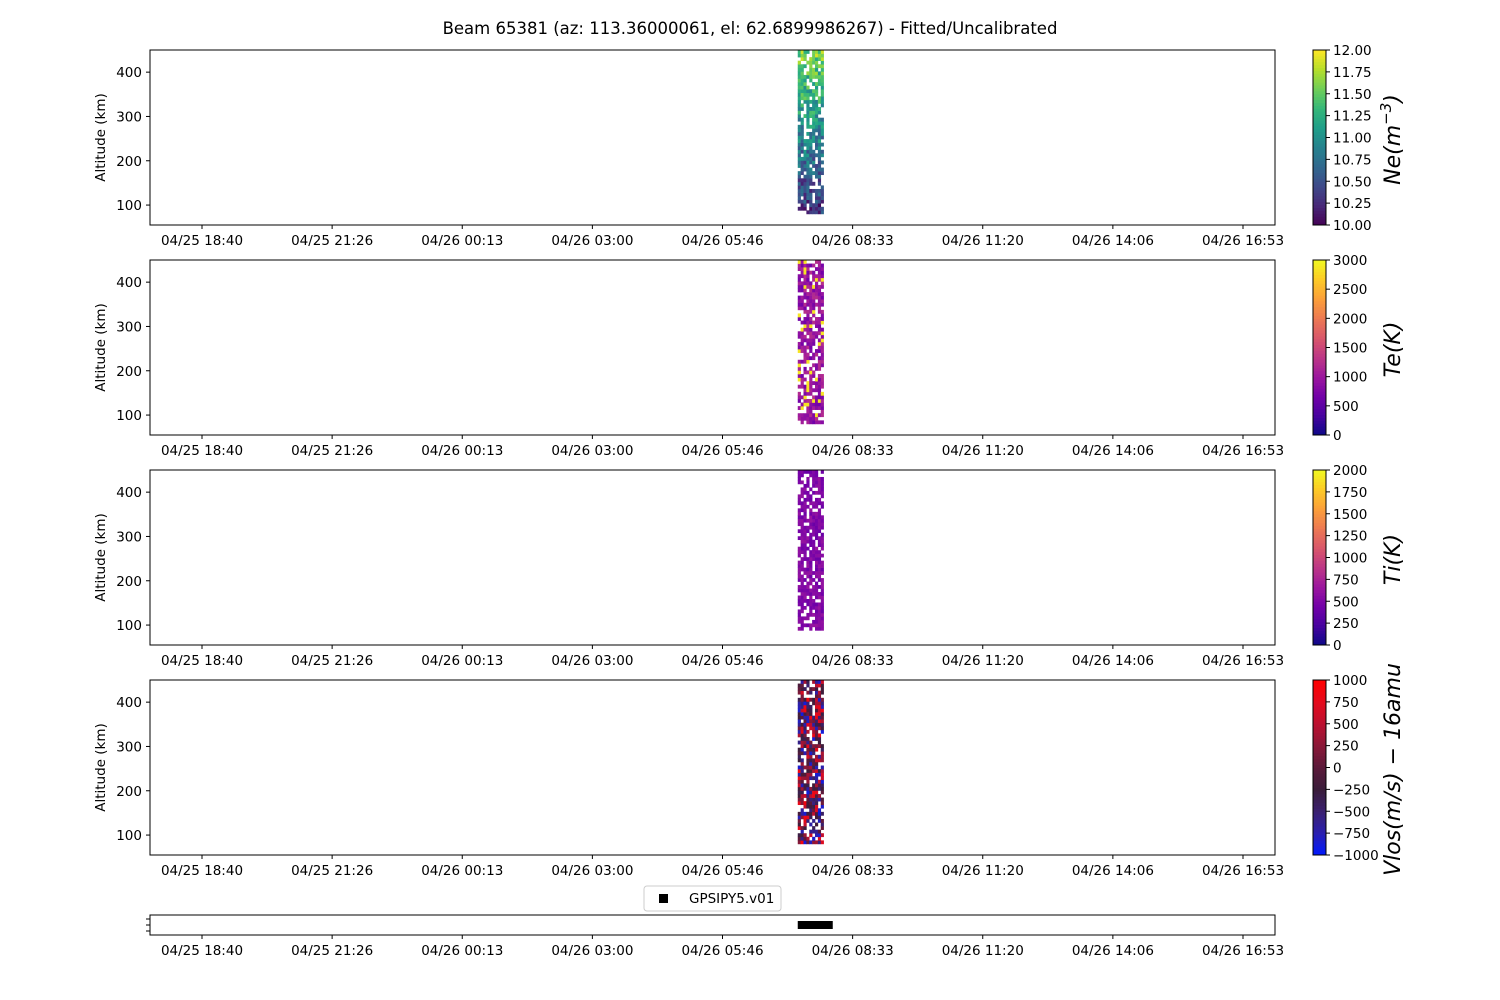 The width and height of the screenshot is (1500, 1000). Describe the element at coordinates (1352, 73) in the screenshot. I see `colorbar-tick-label: 11.75` at that location.